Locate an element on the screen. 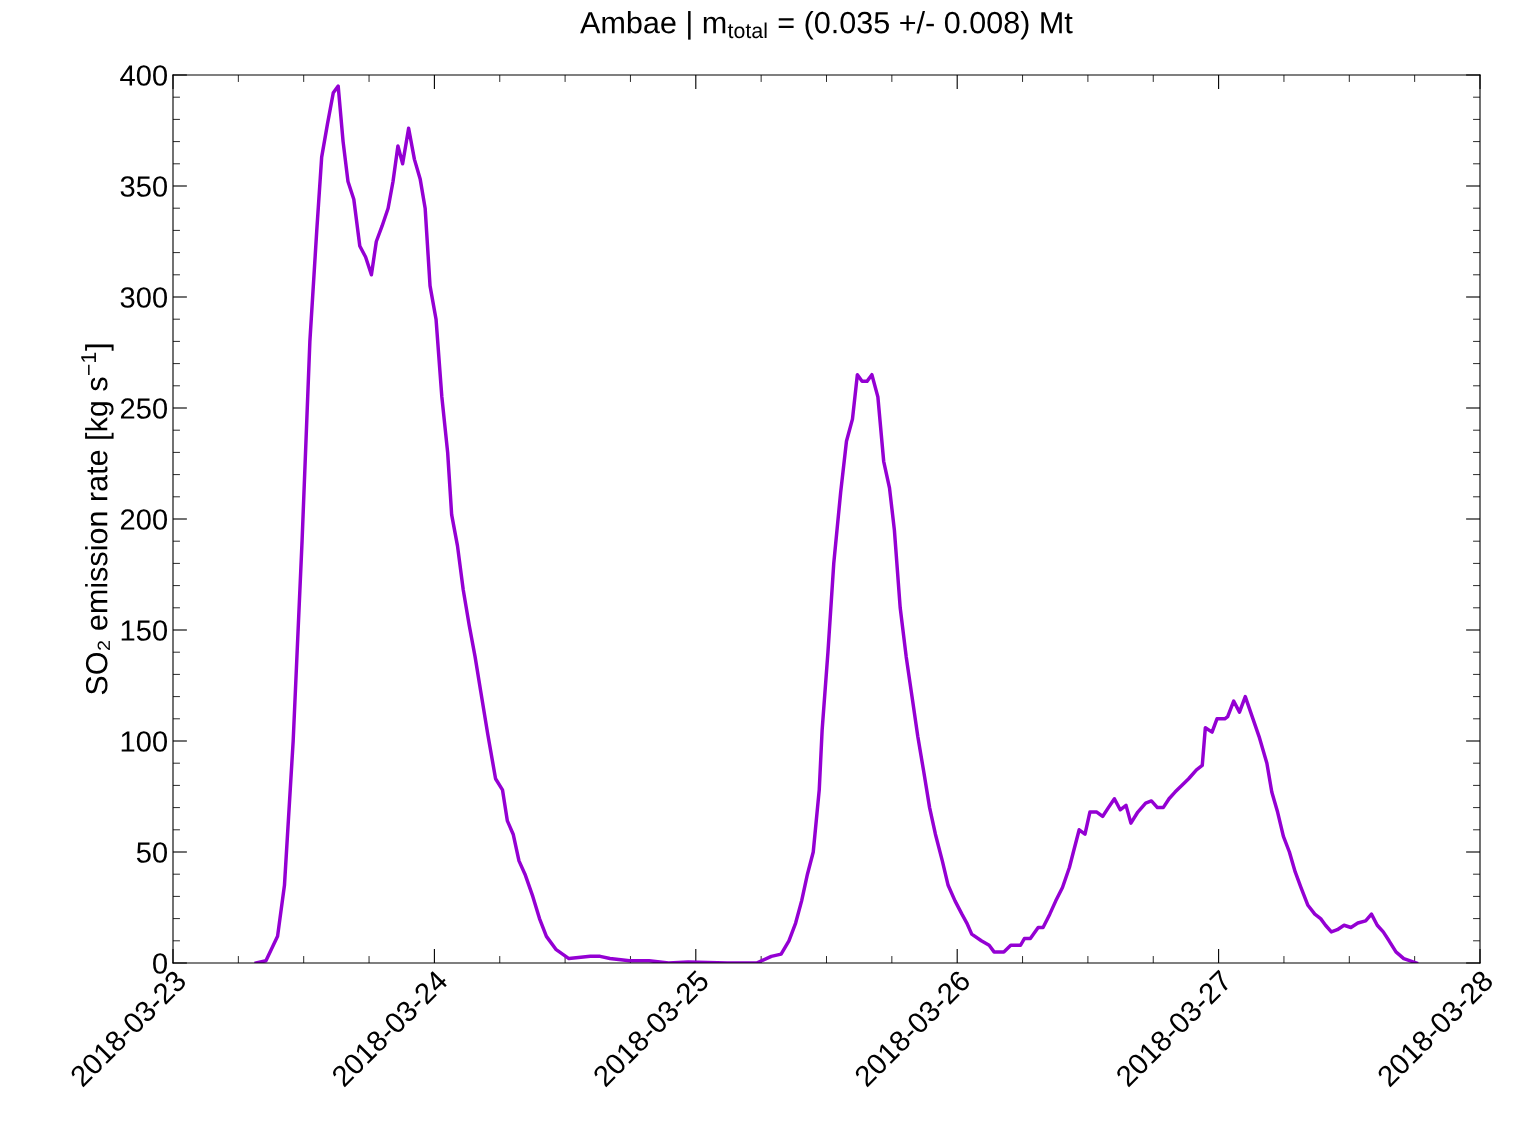  y-tick-label: 400 is located at coordinates (143, 75).